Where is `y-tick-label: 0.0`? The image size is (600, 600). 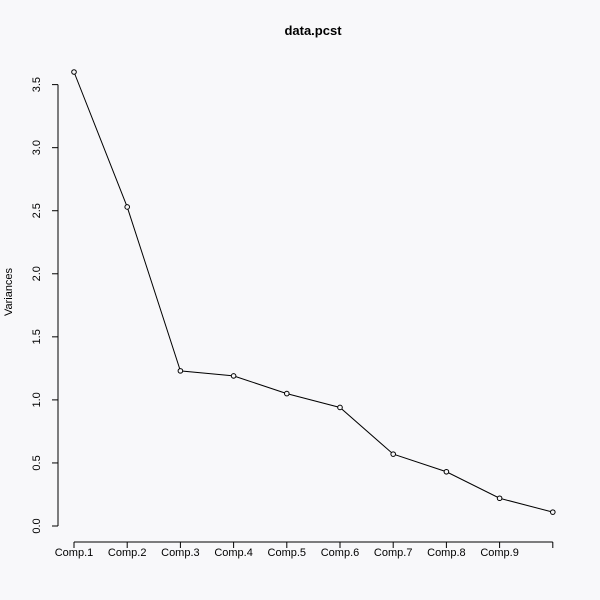
y-tick-label: 0.0 is located at coordinates (37, 525).